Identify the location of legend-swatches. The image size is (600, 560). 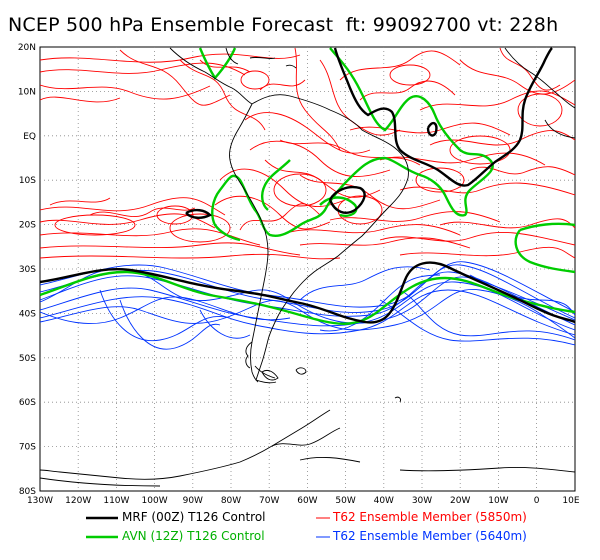
(208, 527).